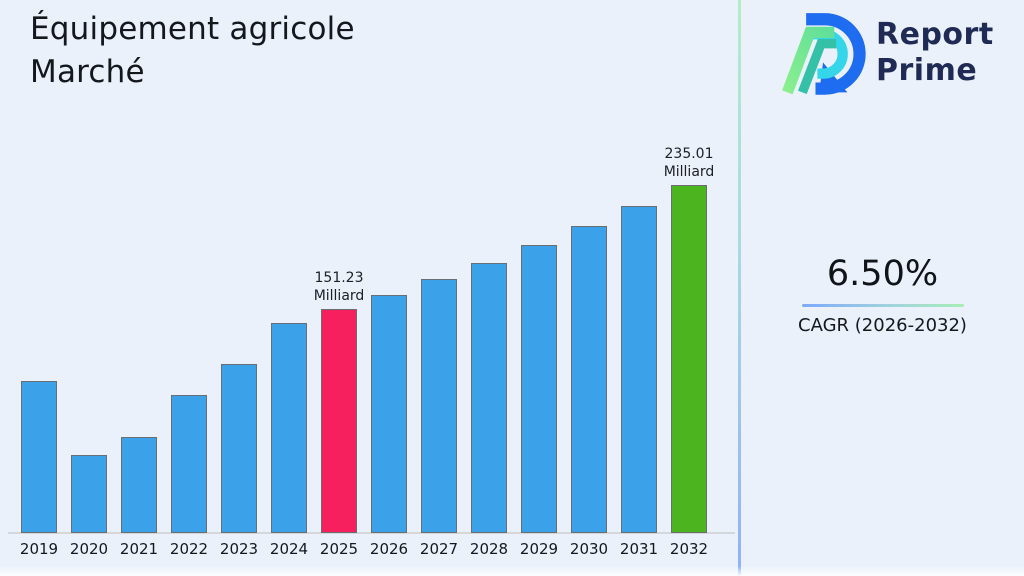 This screenshot has height=576, width=1024. What do you see at coordinates (89, 494) in the screenshot?
I see `bar-2020` at bounding box center [89, 494].